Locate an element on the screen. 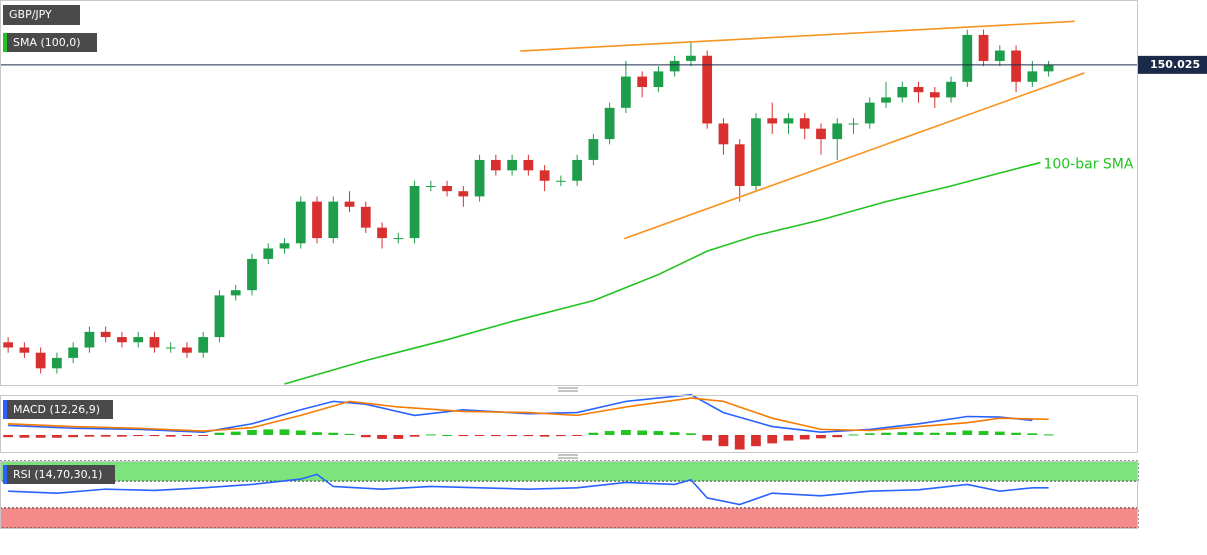 The width and height of the screenshot is (1207, 555). macd-stripe is located at coordinates (5, 409).